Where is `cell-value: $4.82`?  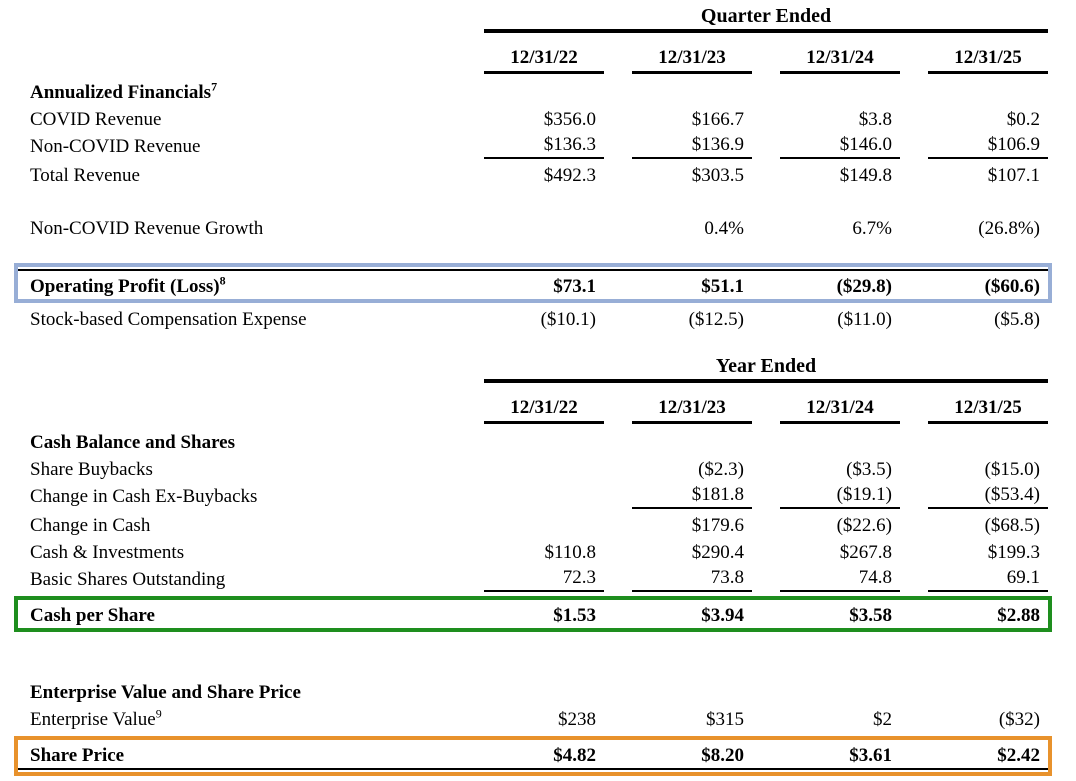
cell-value: $4.82 is located at coordinates (574, 755).